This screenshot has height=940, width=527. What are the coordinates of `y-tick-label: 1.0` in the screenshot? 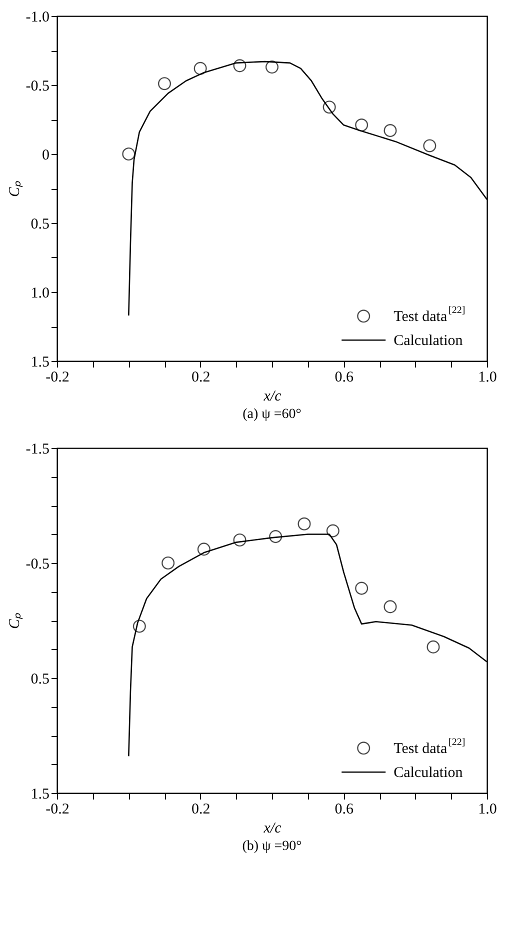 It's located at (40, 294).